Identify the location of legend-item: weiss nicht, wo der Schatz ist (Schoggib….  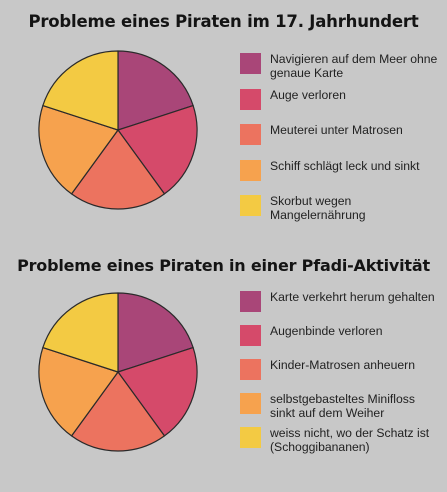
(340, 443).